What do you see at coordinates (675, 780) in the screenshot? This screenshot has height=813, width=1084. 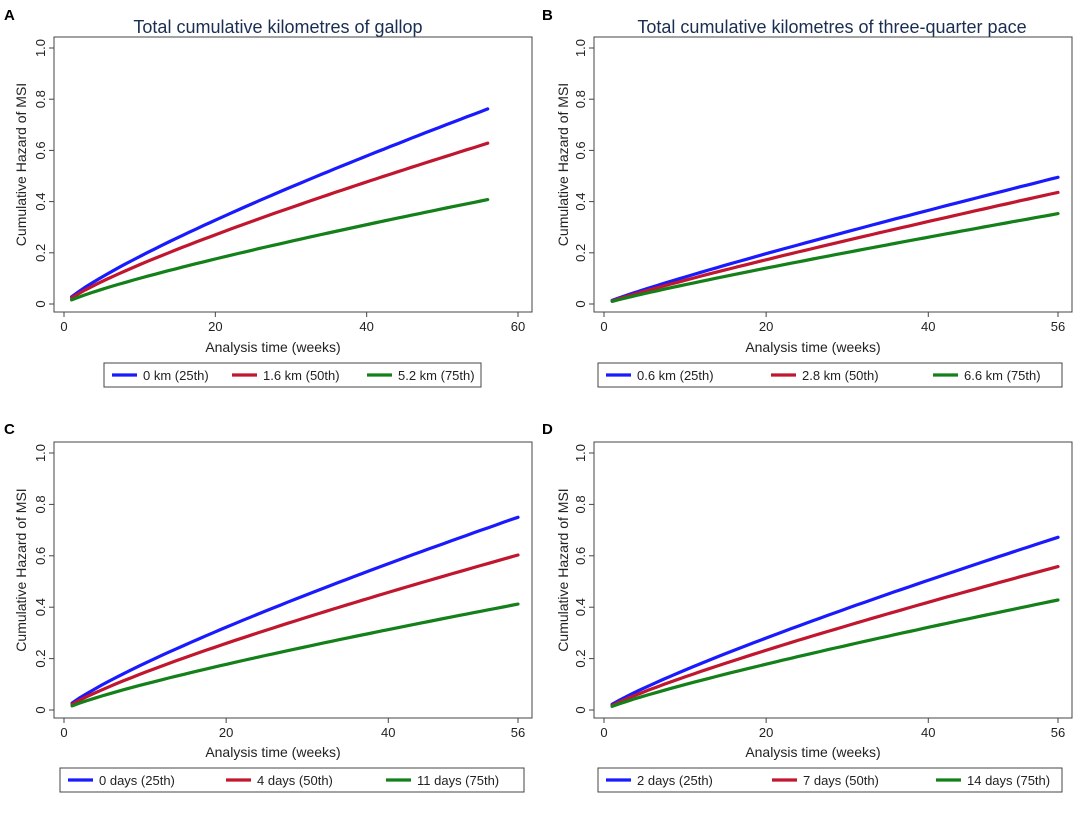 I see `legend-label-1: 2 days (25th)` at bounding box center [675, 780].